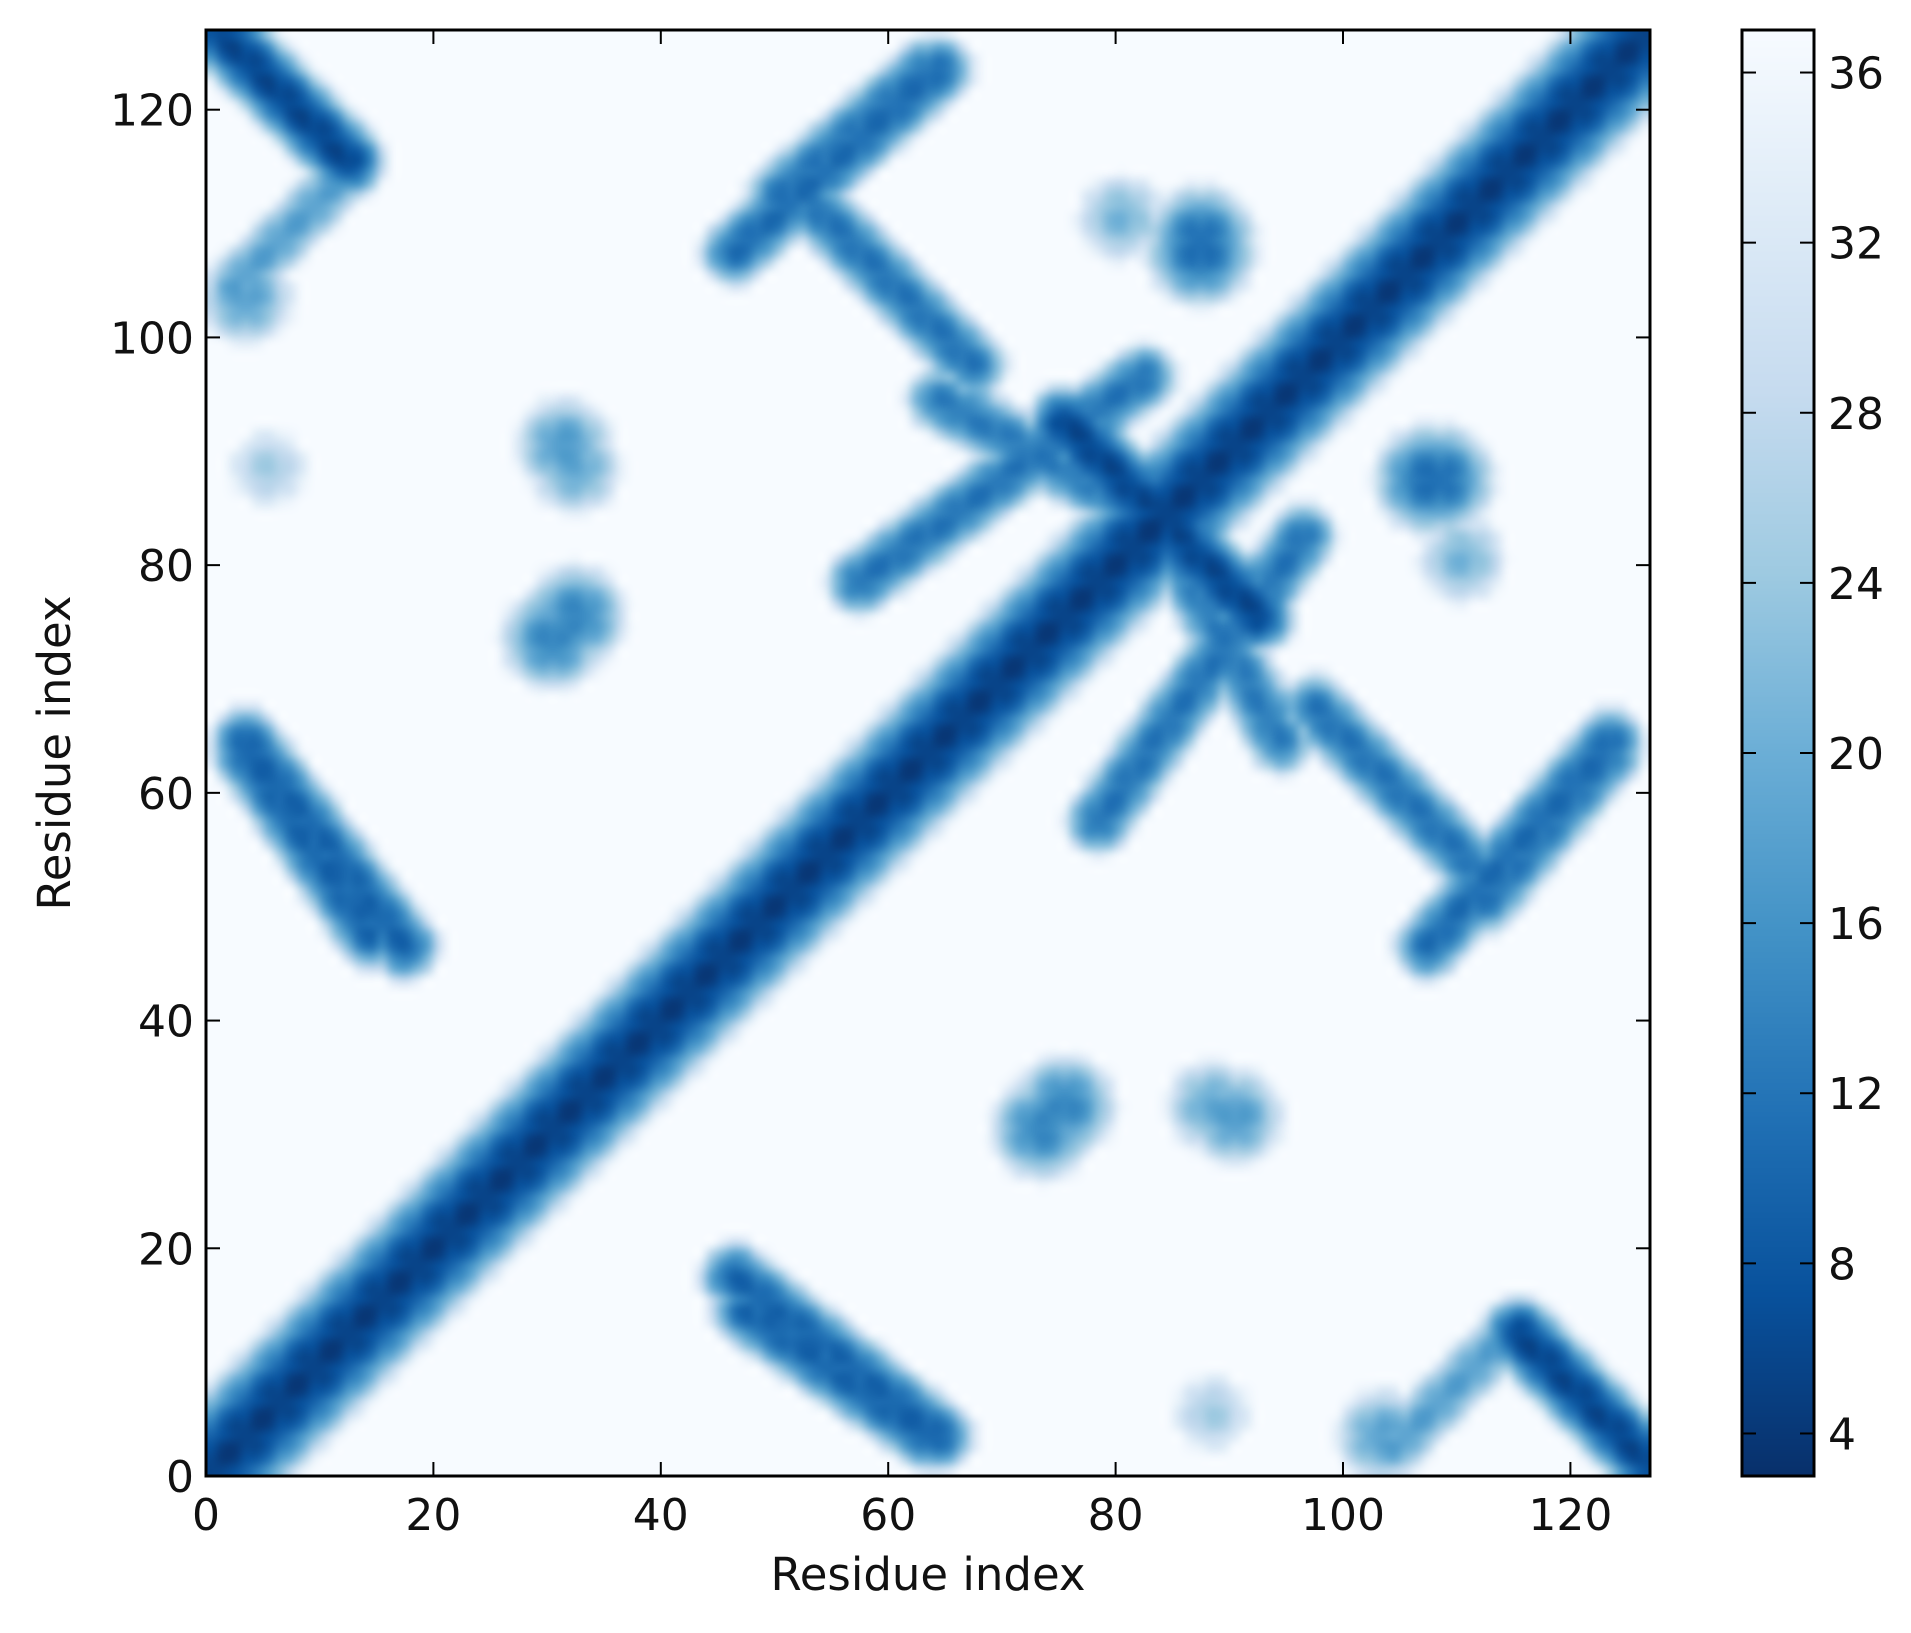  I want to click on y-tick-label: 80, so click(166, 566).